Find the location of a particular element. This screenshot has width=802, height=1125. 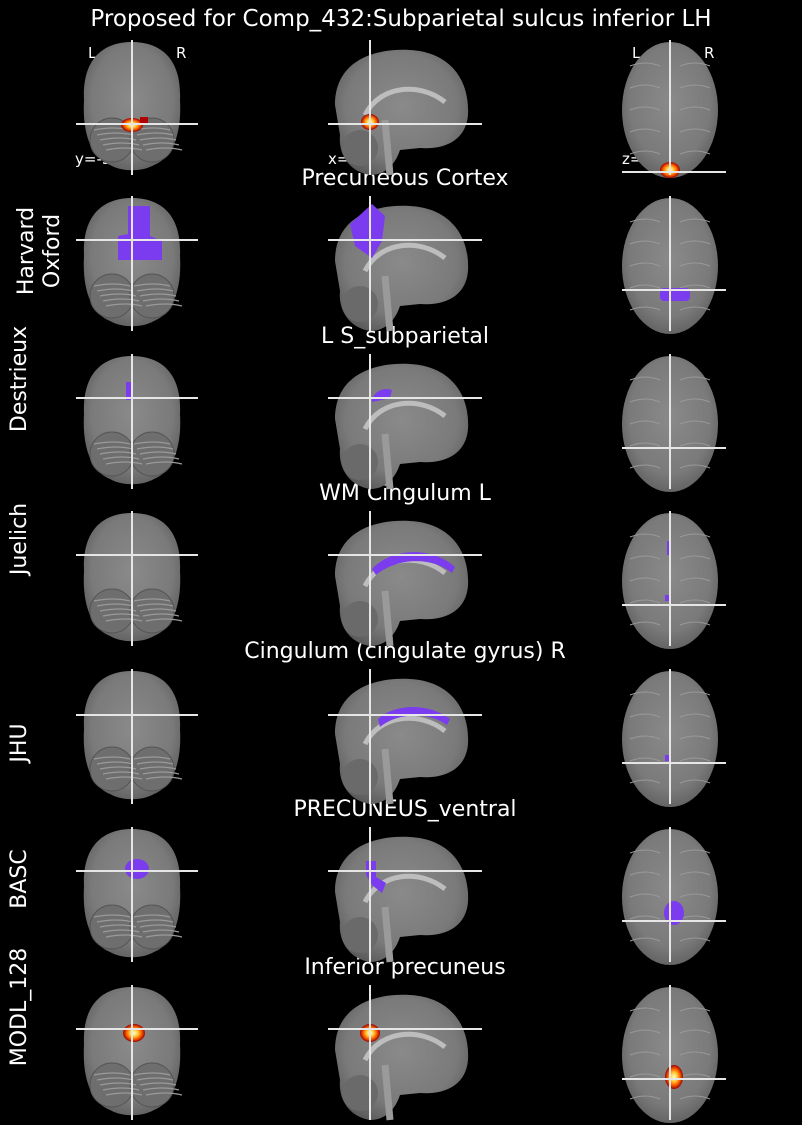

orient-left-coronal: L is located at coordinates (92, 53).